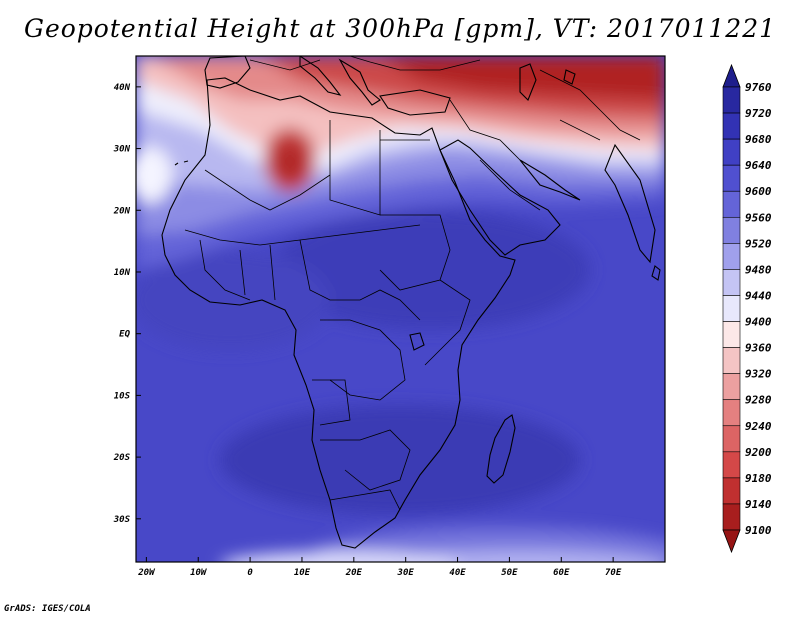 The height and width of the screenshot is (618, 800). I want to click on border-southern-africa, so click(365, 460).